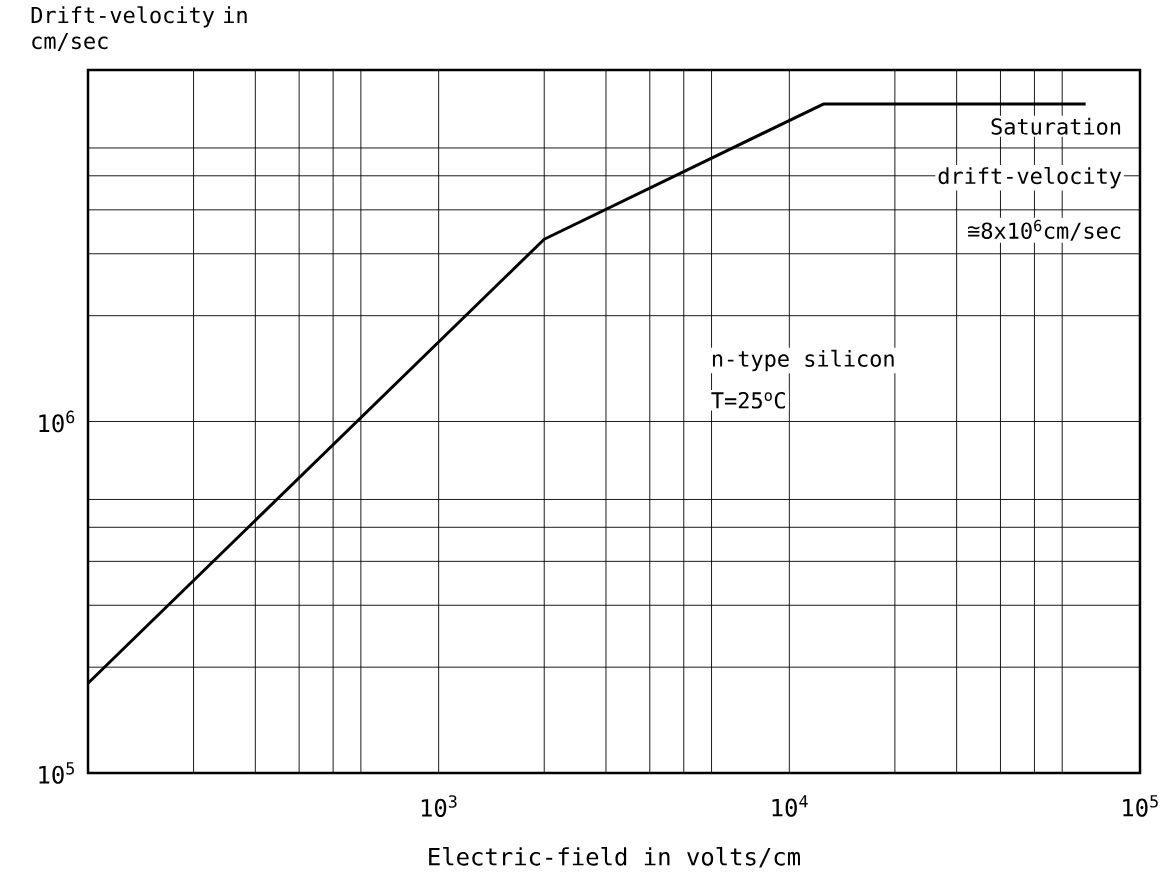 This screenshot has width=1176, height=882. Describe the element at coordinates (803, 360) in the screenshot. I see `annotation: n-type silicon` at that location.